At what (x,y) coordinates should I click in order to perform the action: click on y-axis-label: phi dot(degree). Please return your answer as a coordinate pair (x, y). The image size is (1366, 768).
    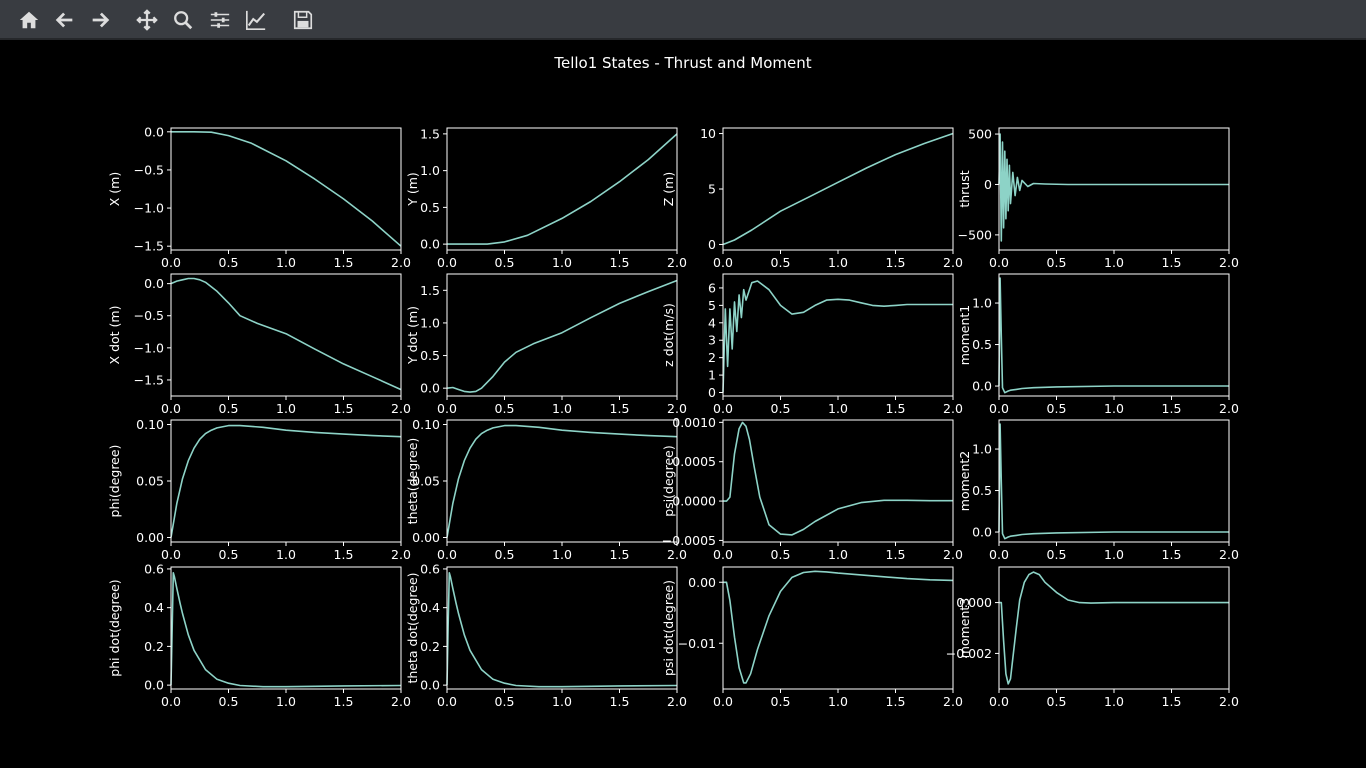
    Looking at the image, I should click on (114, 627).